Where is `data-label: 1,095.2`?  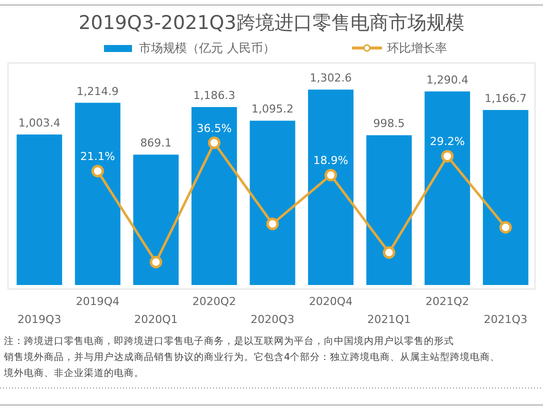 data-label: 1,095.2 is located at coordinates (273, 109).